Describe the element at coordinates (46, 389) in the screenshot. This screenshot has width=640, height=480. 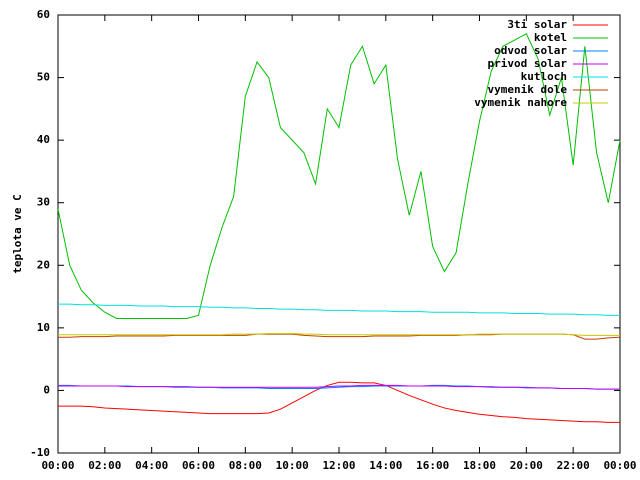
I see `y-tick-label: 0` at that location.